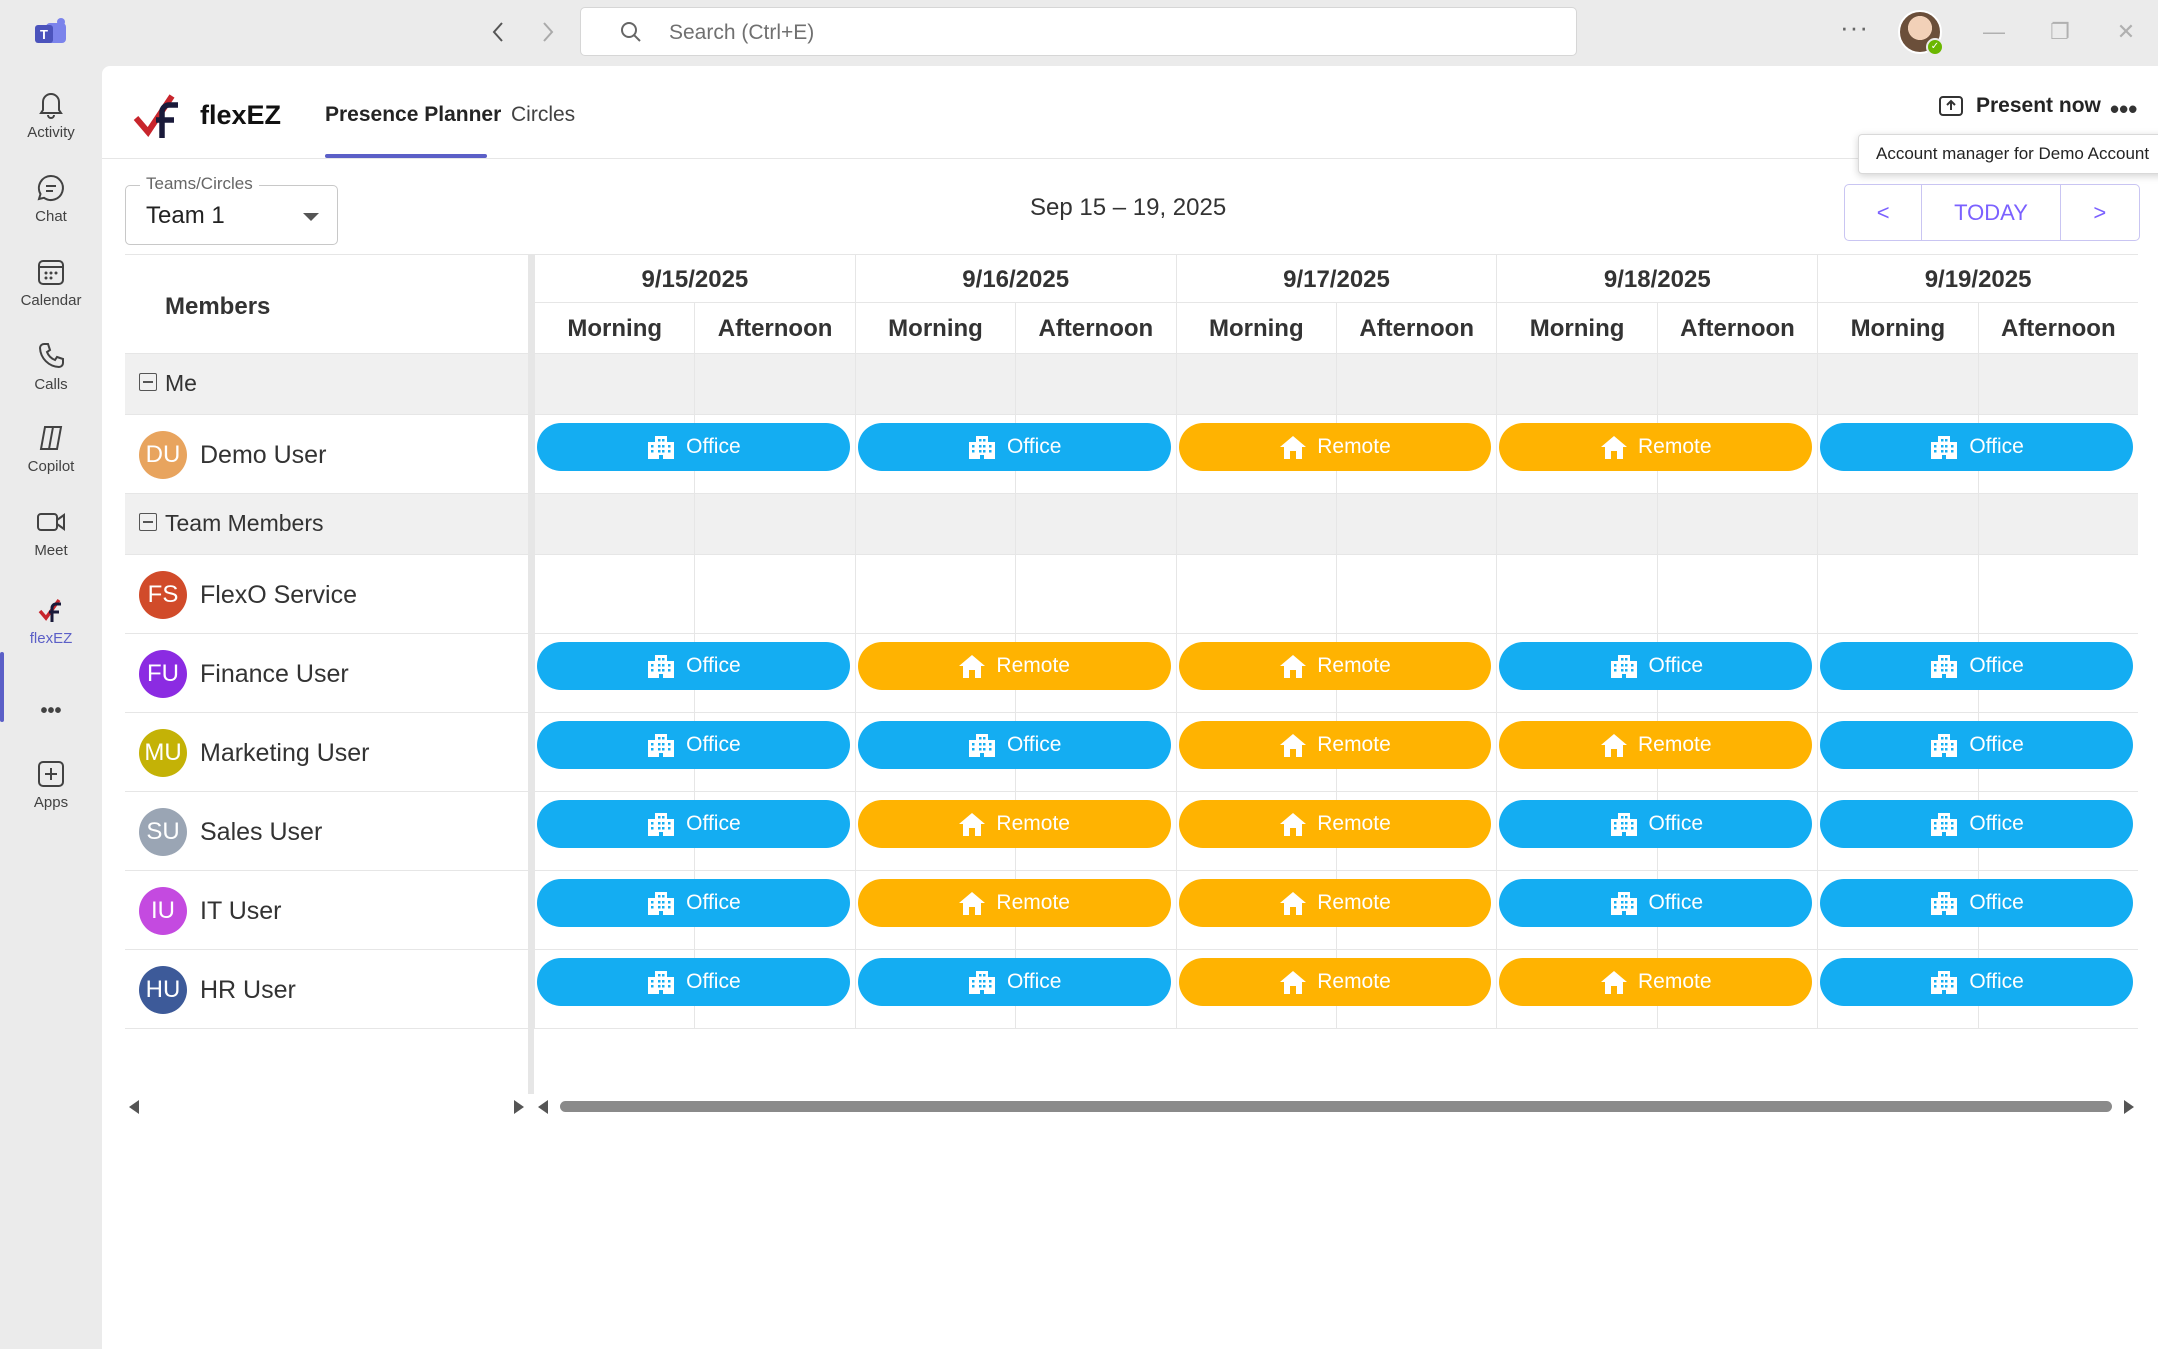 Image resolution: width=2158 pixels, height=1349 pixels. What do you see at coordinates (51, 785) in the screenshot?
I see `rail-item-apps: Apps` at bounding box center [51, 785].